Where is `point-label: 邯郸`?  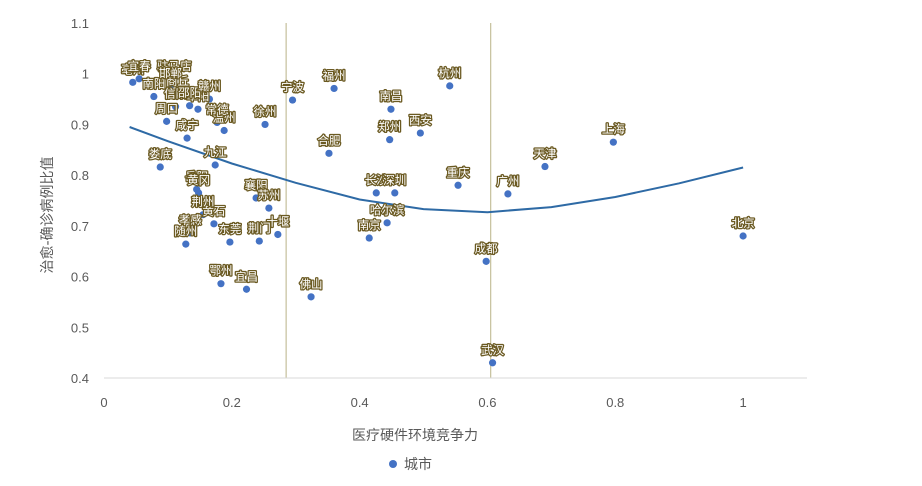 point-label: 邯郸 is located at coordinates (170, 73).